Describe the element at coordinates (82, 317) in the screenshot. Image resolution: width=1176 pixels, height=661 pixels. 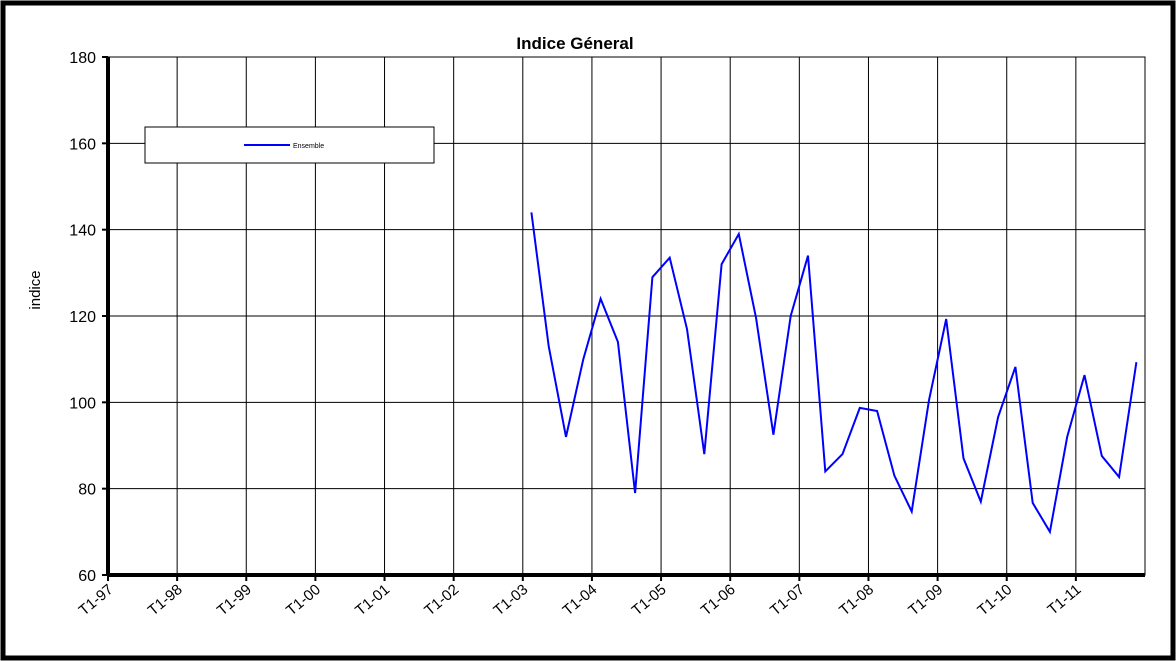
I see `y-tick-label: 120` at that location.